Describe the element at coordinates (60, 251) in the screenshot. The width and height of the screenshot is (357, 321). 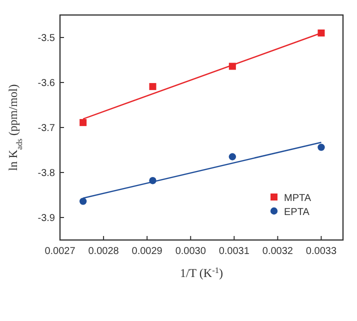
I see `x-tick-label: 0.0027` at that location.